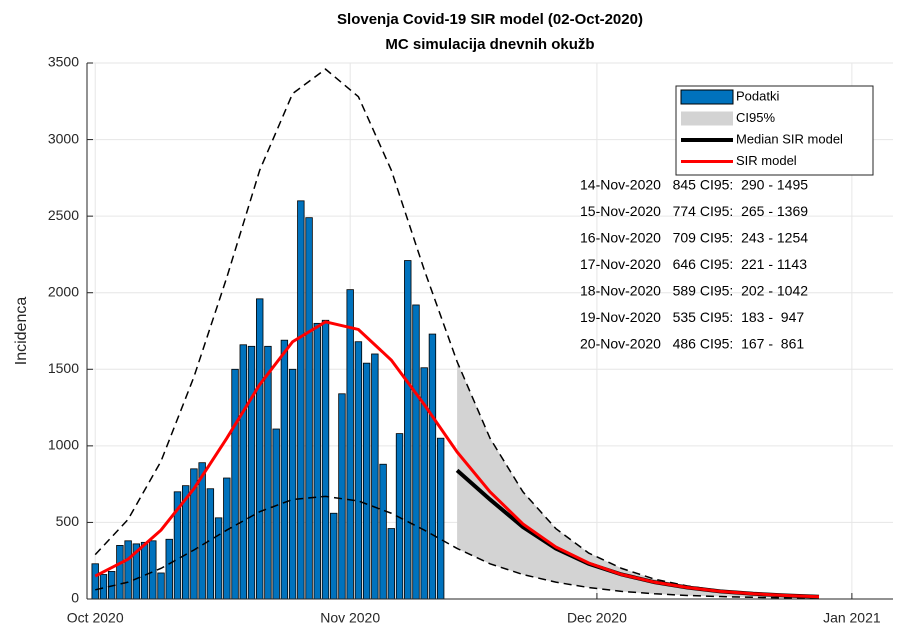 This screenshot has width=899, height=631. What do you see at coordinates (63, 291) in the screenshot?
I see `y-tick-label: 2000` at bounding box center [63, 291].